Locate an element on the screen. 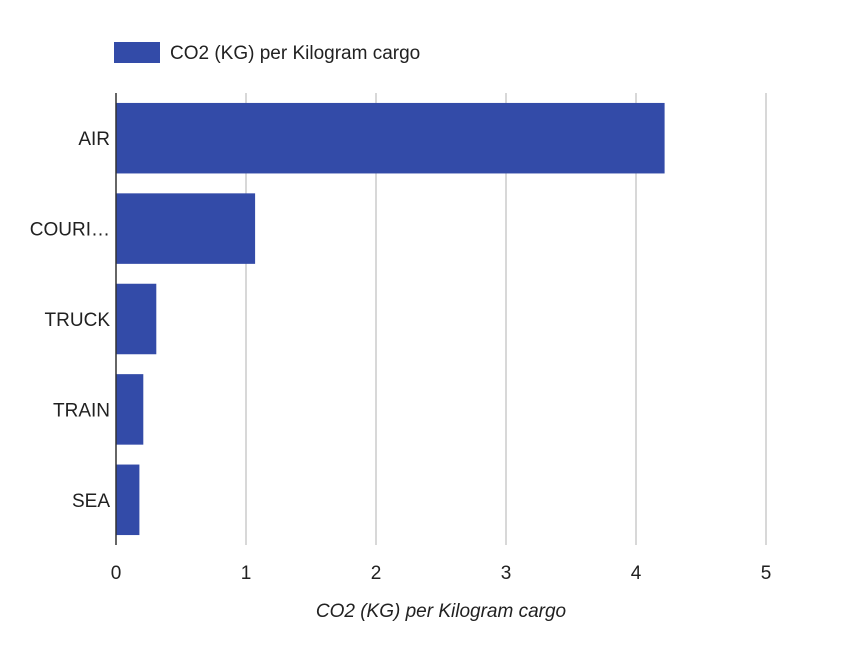 The height and width of the screenshot is (647, 842). category-label: TRAIN is located at coordinates (81, 410).